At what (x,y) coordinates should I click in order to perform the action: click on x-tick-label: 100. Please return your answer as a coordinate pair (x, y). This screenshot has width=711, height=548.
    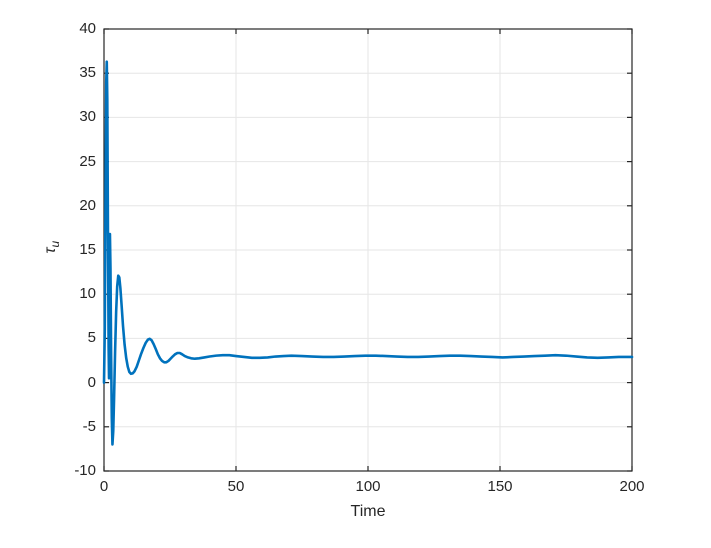
    Looking at the image, I should click on (368, 486).